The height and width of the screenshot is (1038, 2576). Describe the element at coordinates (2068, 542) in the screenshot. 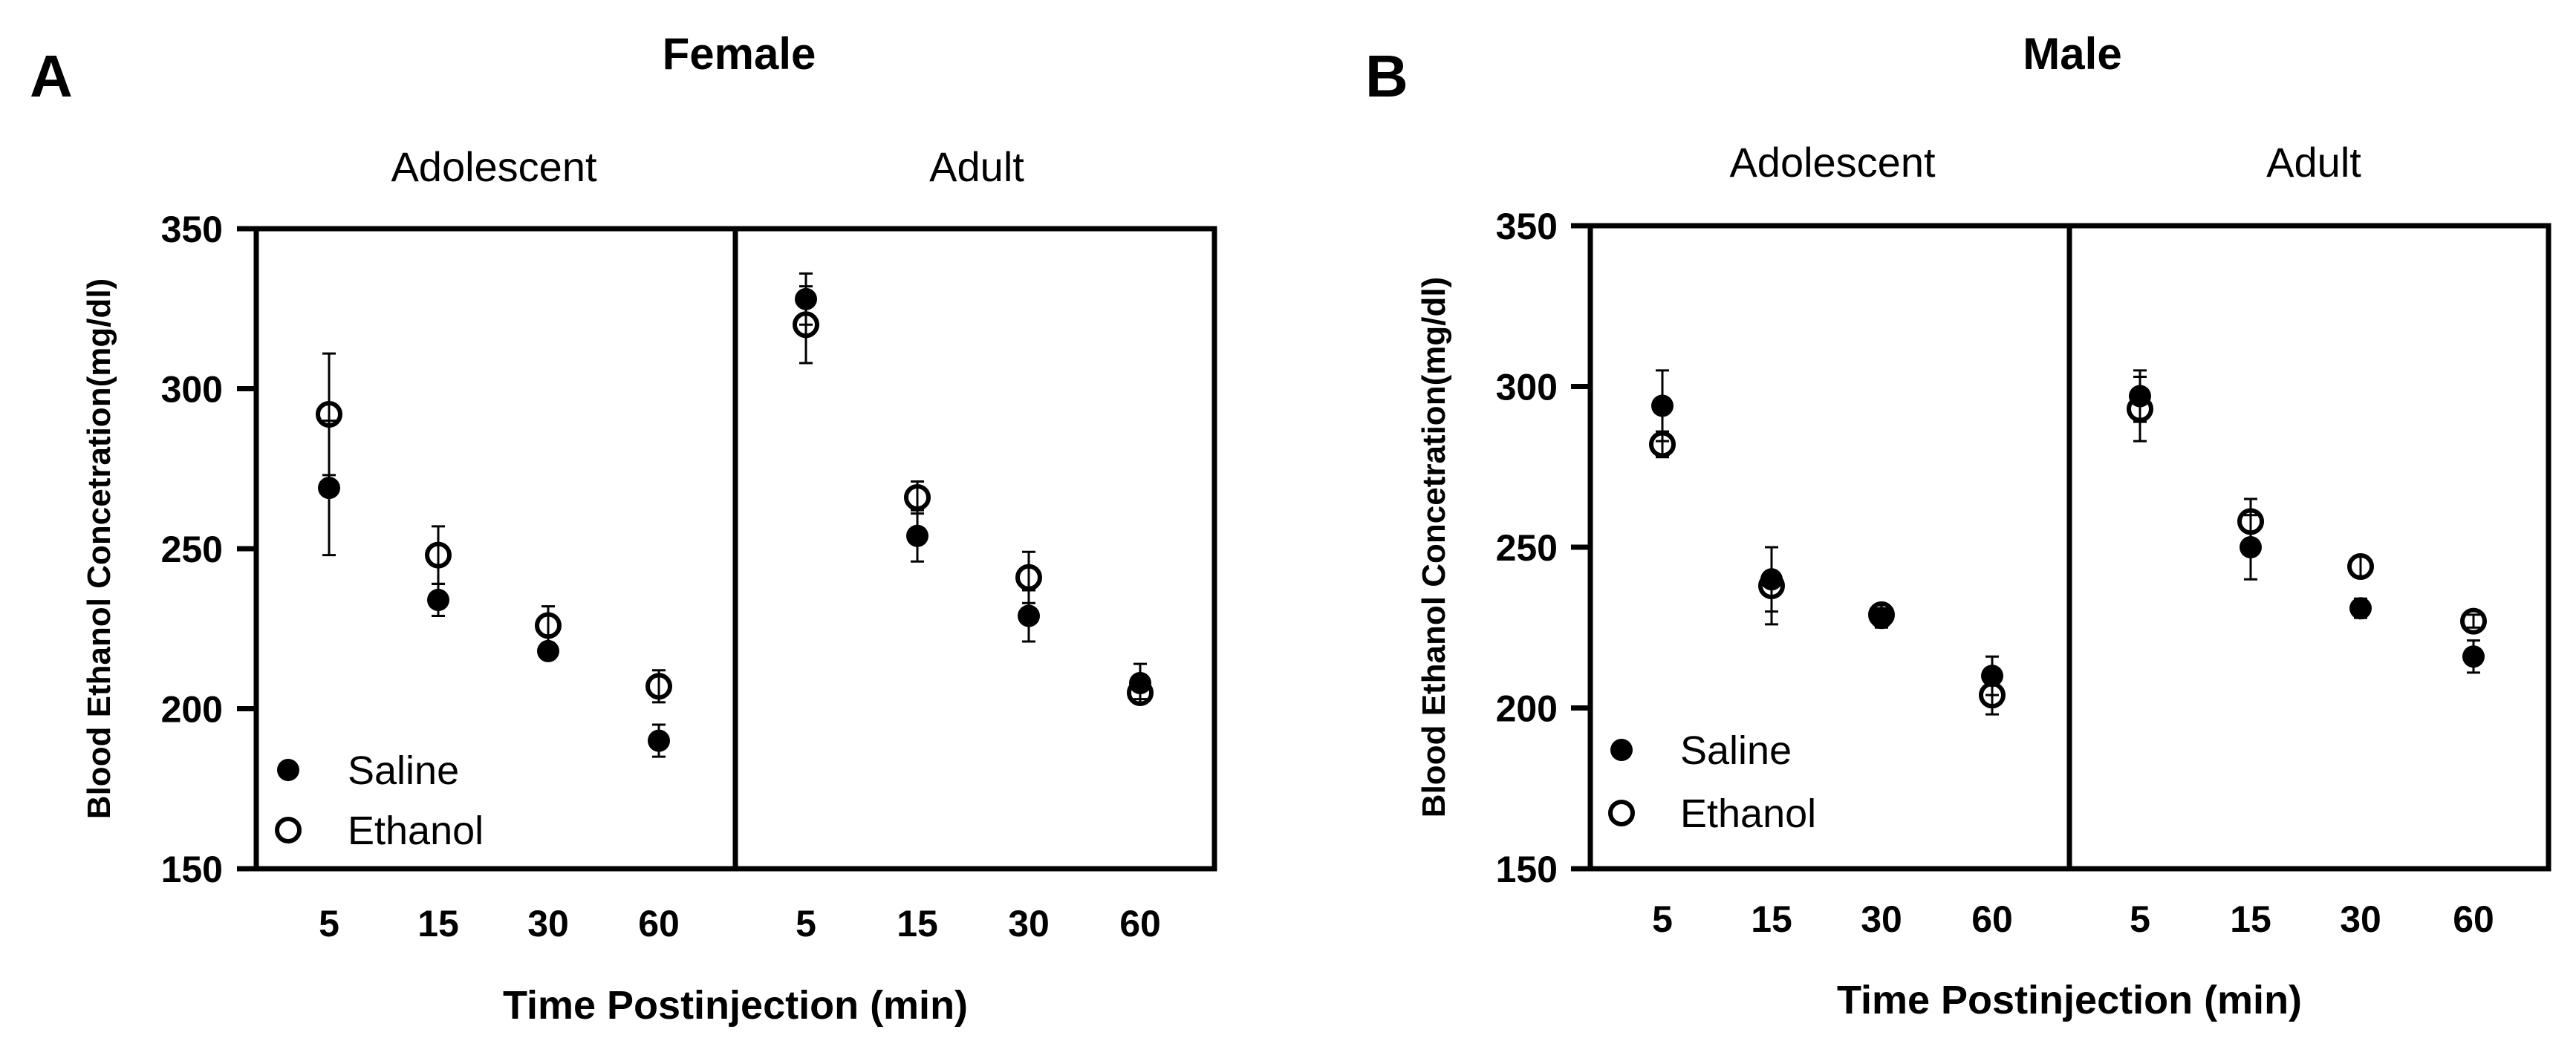

I see `data-marks` at that location.